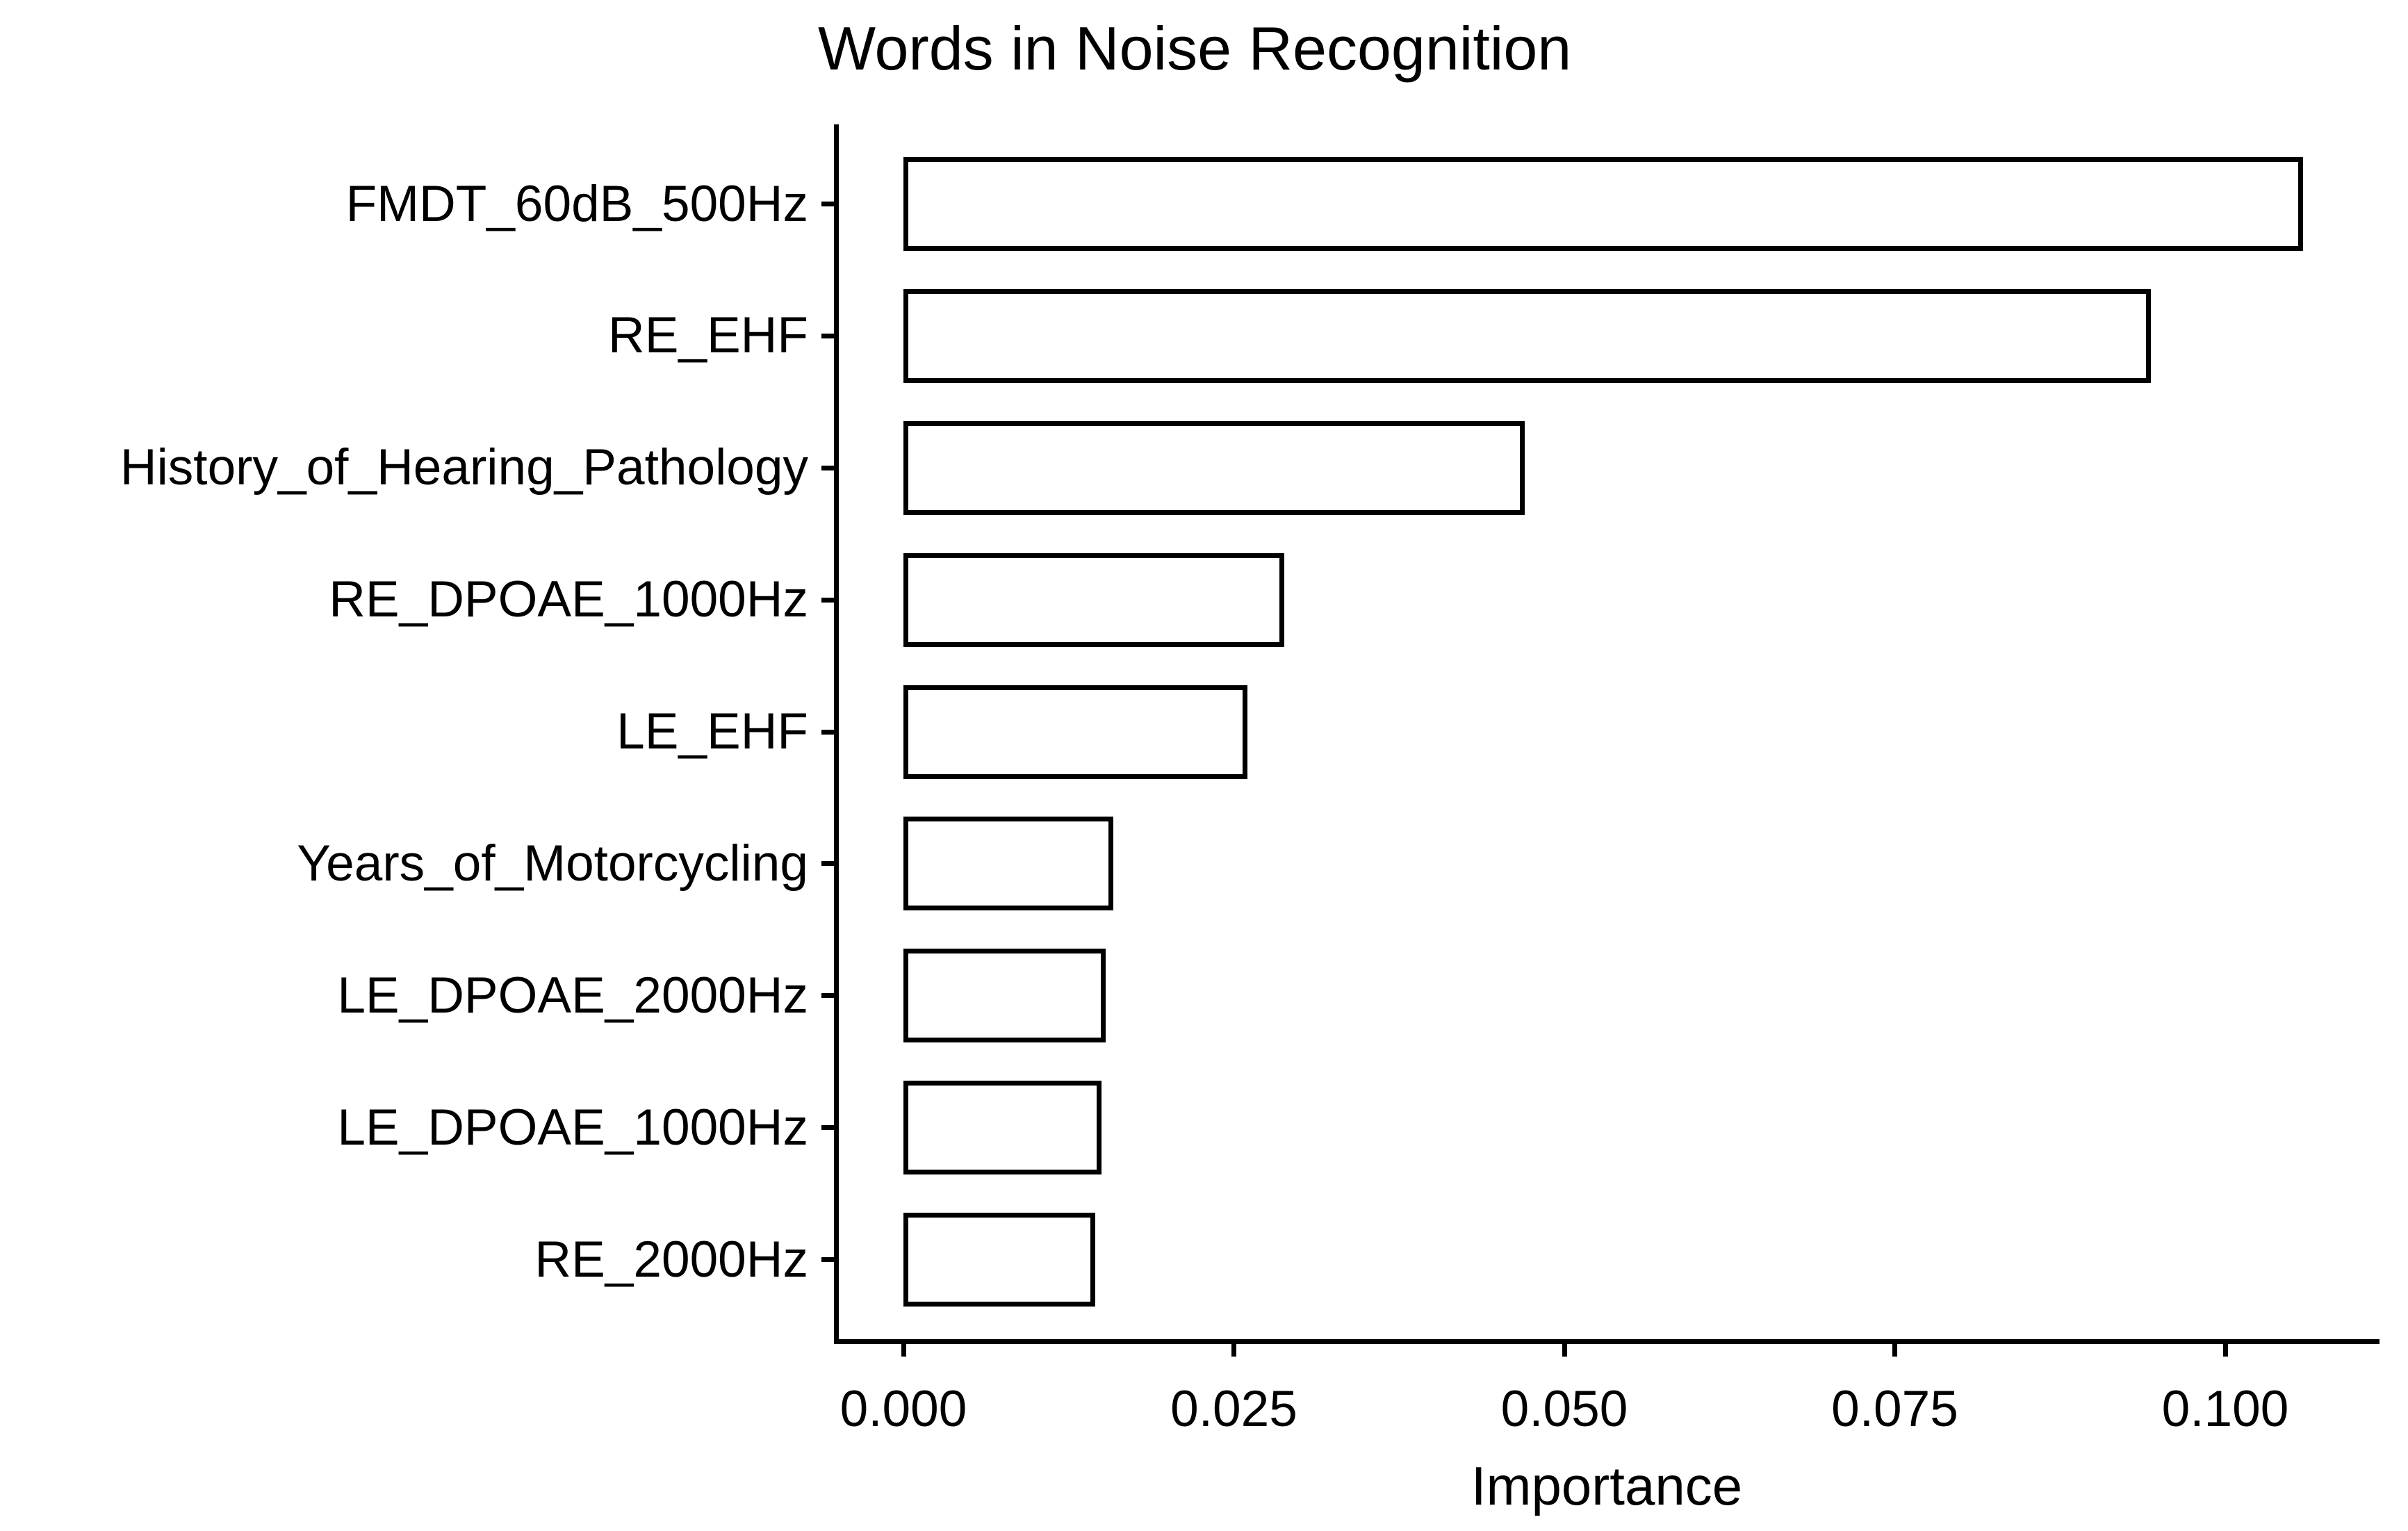  What do you see at coordinates (1004, 996) in the screenshot?
I see `bar-LE_DPOAE_2000Hz` at bounding box center [1004, 996].